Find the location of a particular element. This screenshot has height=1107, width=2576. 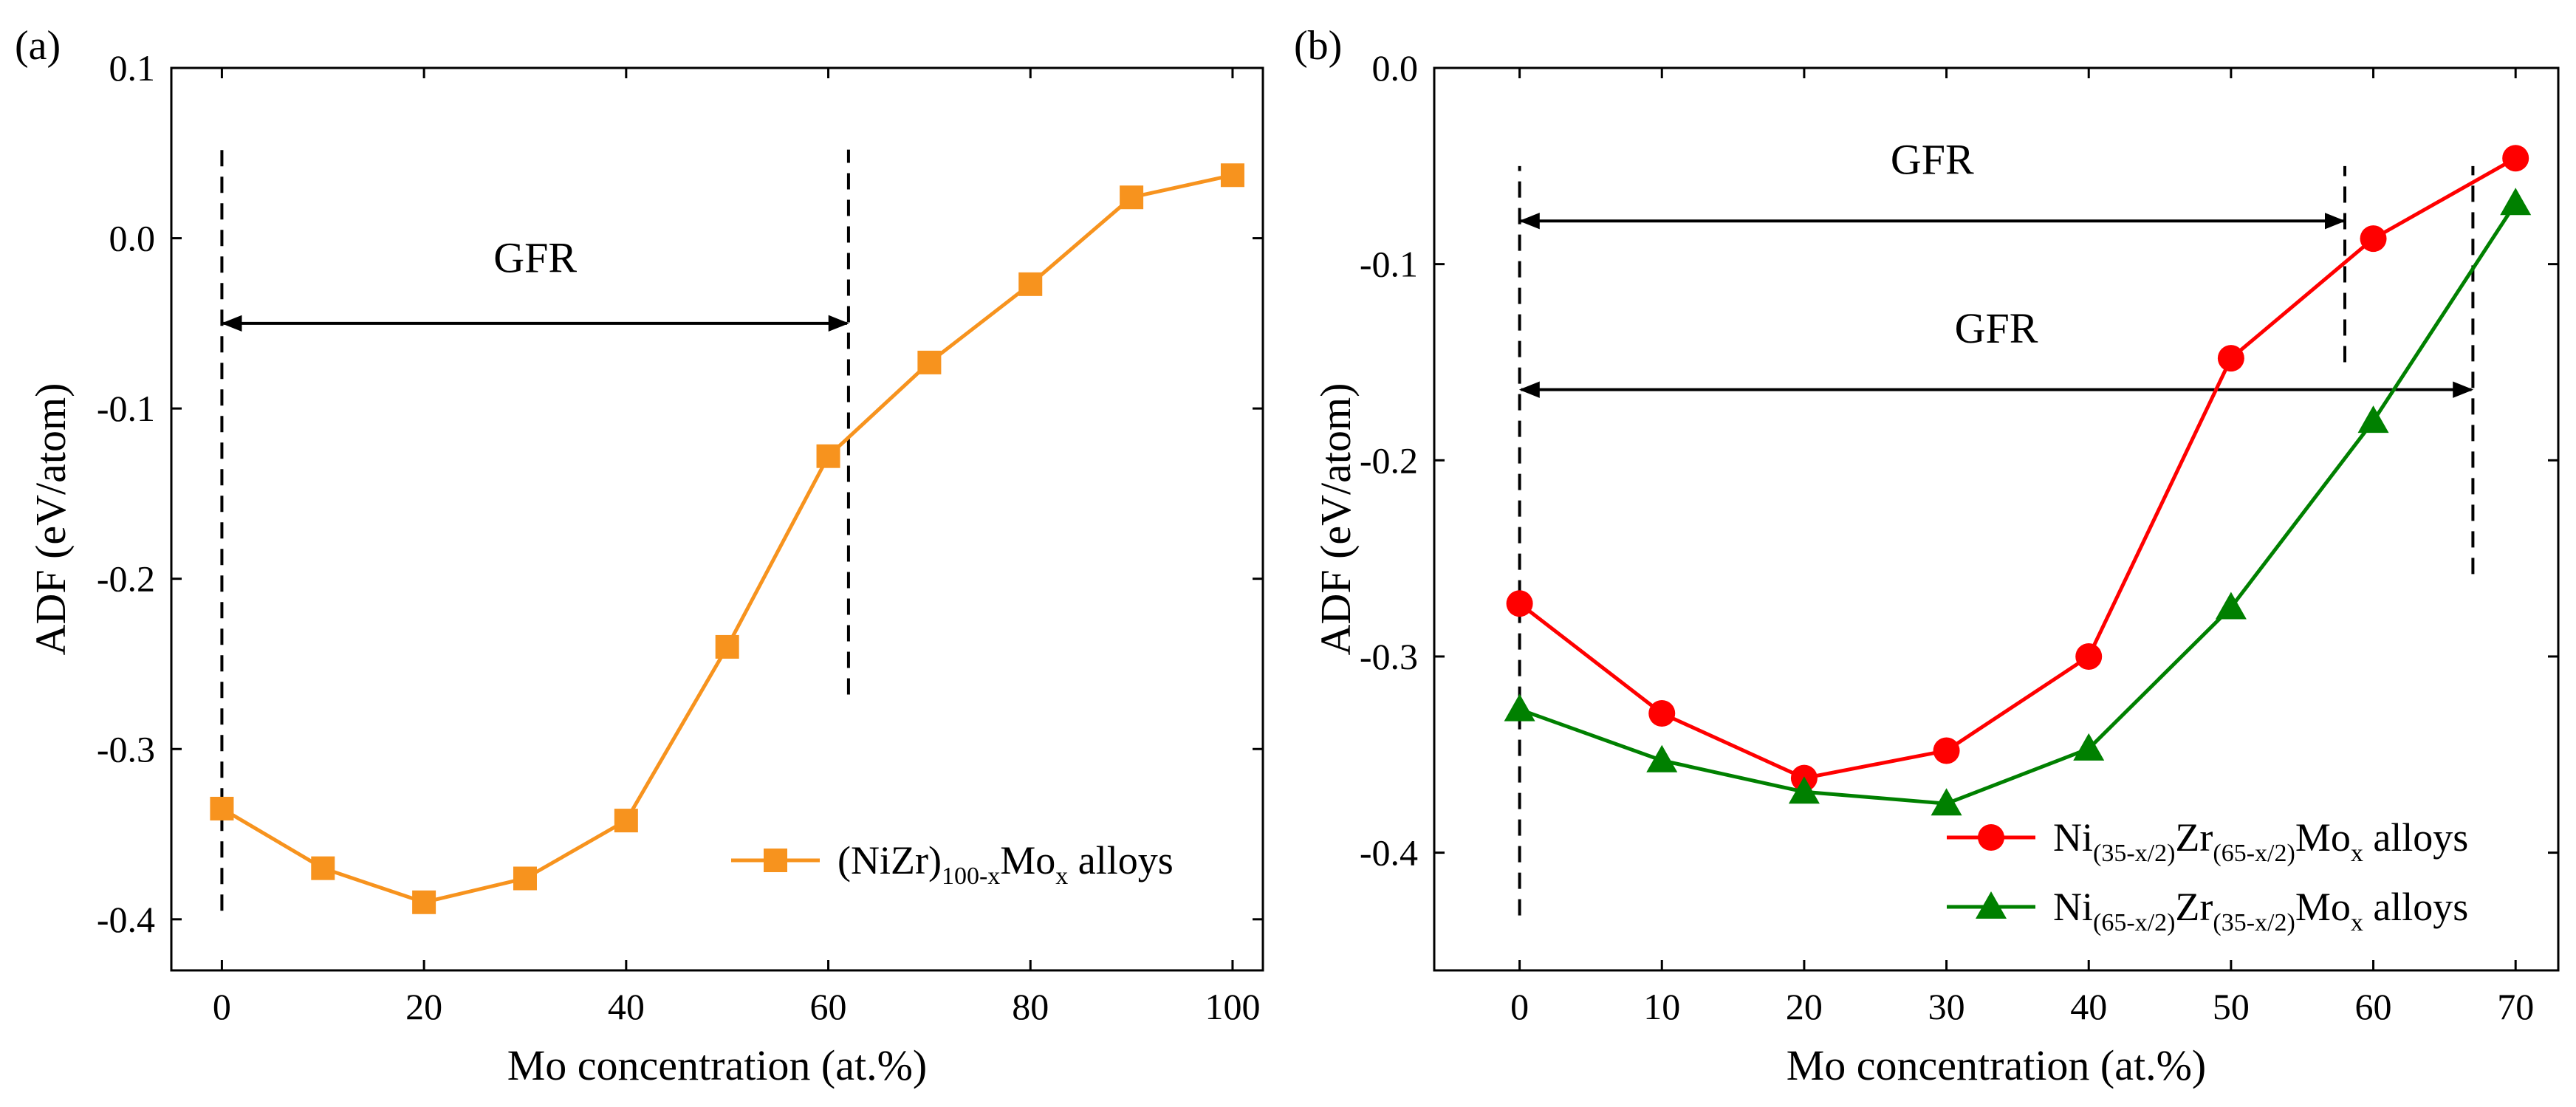

legend-text-part: (NiZr) is located at coordinates (889, 860).